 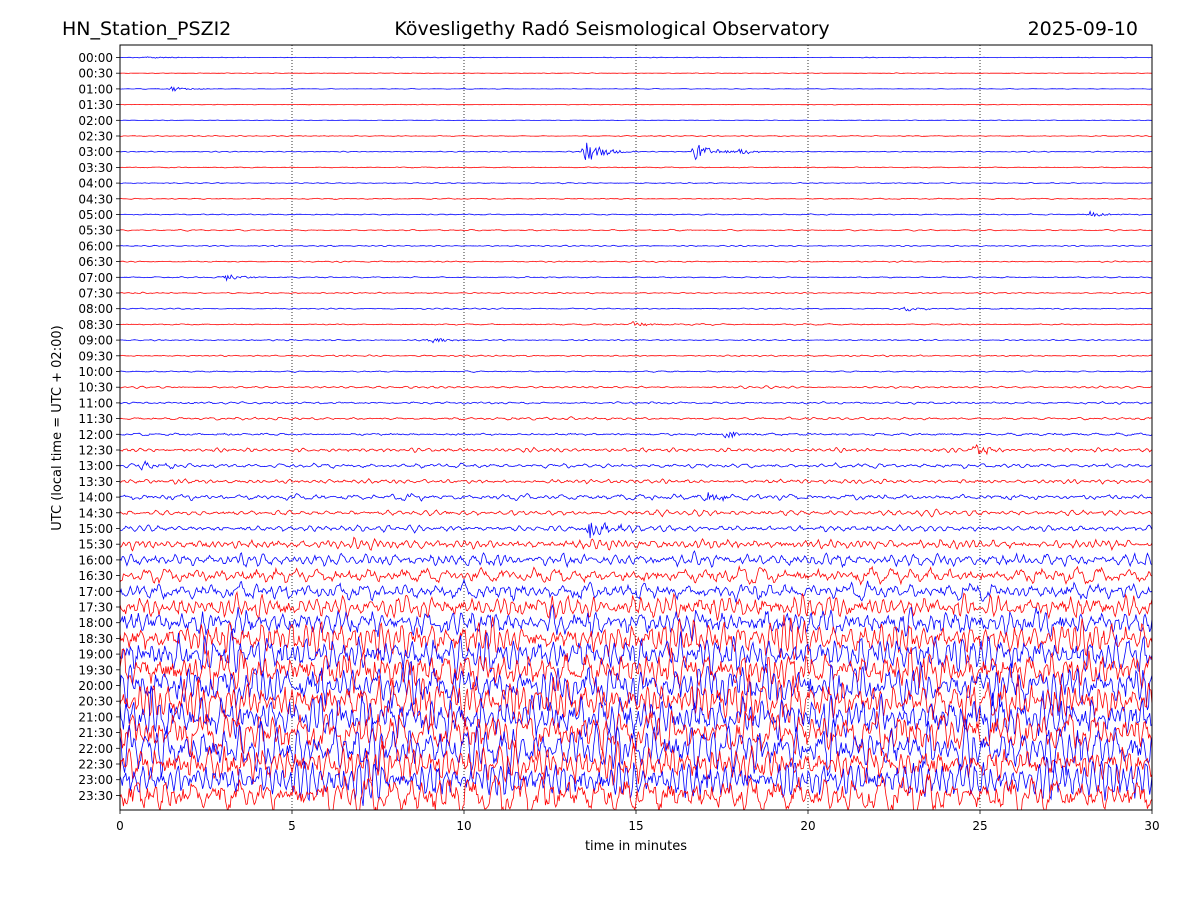 What do you see at coordinates (95, 765) in the screenshot?
I see `y-tick-label: 22:30` at bounding box center [95, 765].